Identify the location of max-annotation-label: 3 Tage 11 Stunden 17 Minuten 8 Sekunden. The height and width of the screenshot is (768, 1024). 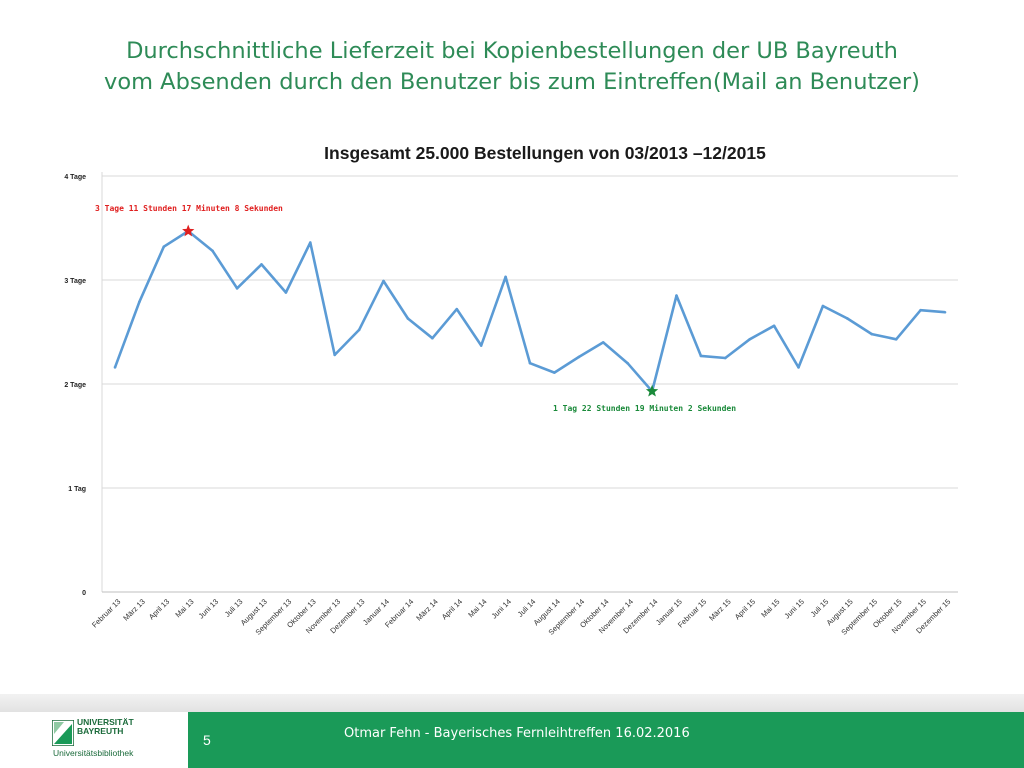
(189, 208).